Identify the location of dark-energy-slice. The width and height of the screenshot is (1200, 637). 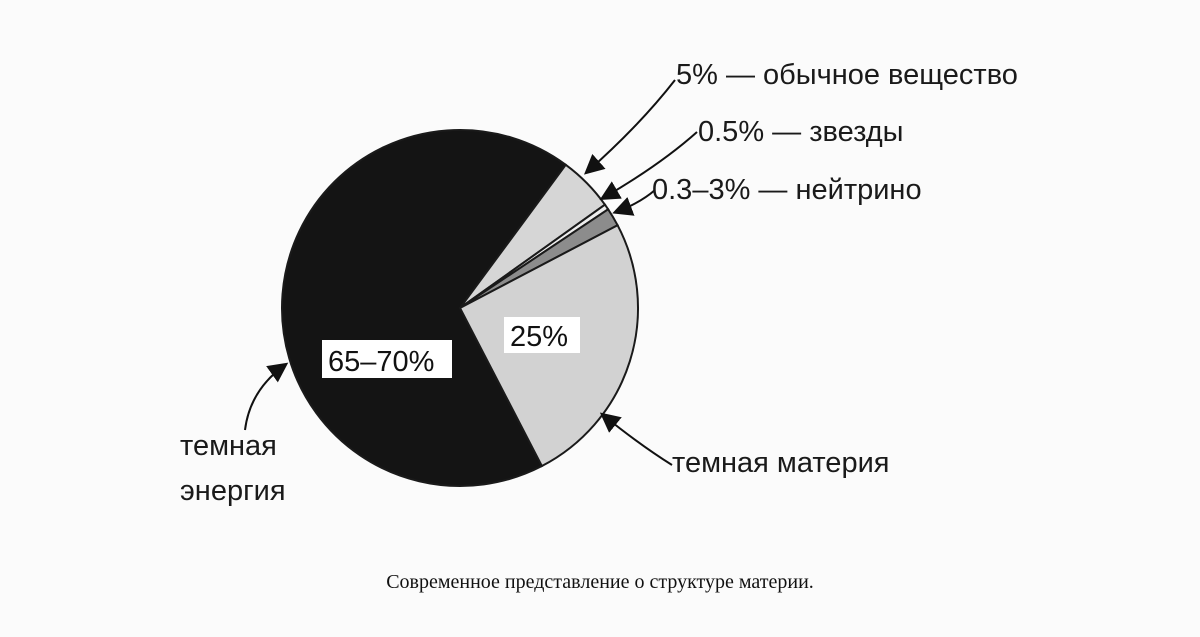
(424, 308).